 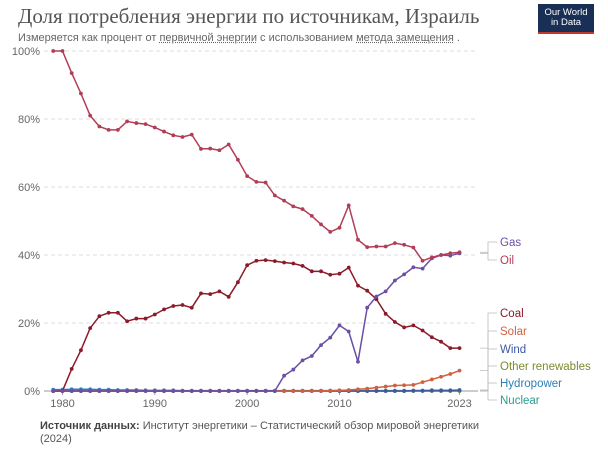 I want to click on legend-label-gas: Gas, so click(x=510, y=243).